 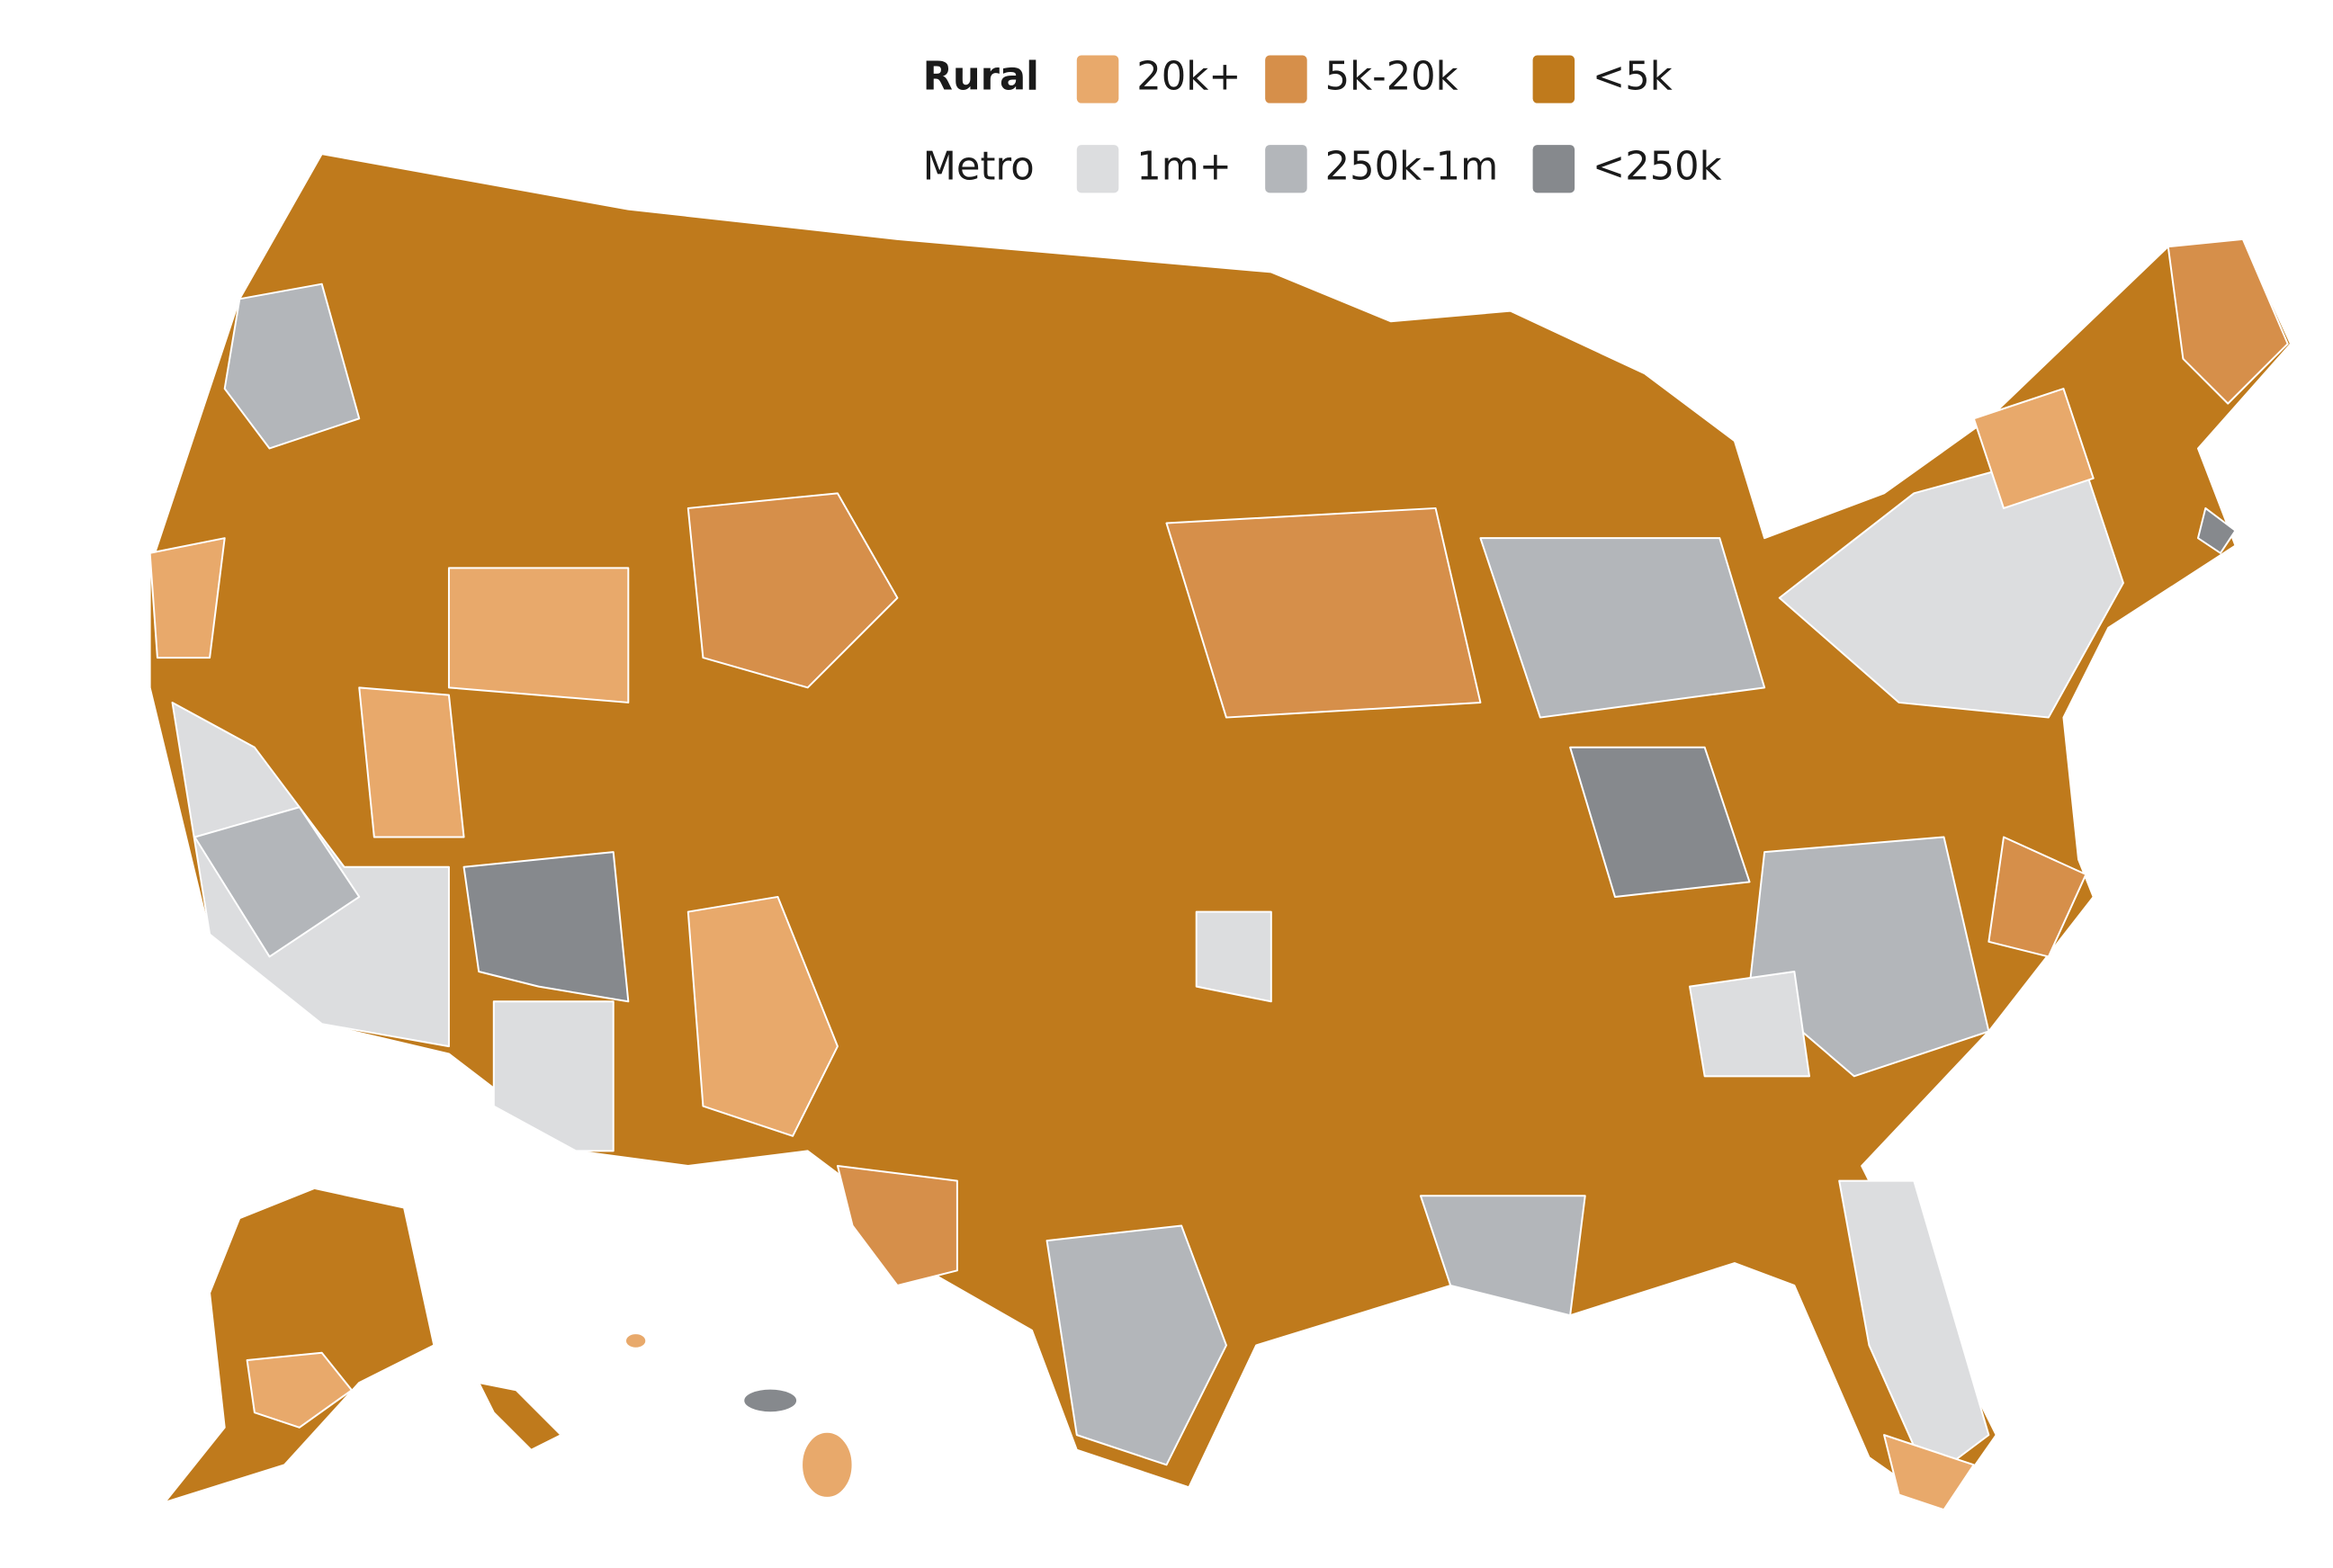 I want to click on legend: Rural Metro 20k+ 5k-20k <5k 1m+ 250k-1m <250k, so click(x=1322, y=124).